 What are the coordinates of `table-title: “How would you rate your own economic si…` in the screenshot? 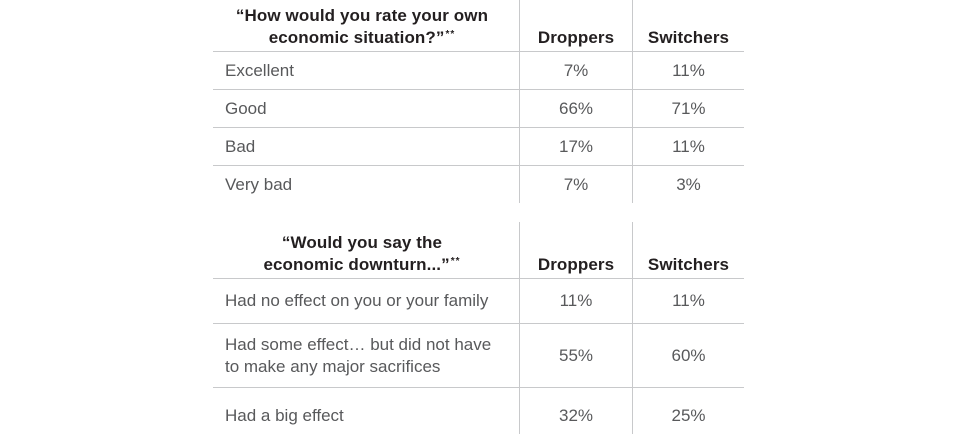 It's located at (366, 28).